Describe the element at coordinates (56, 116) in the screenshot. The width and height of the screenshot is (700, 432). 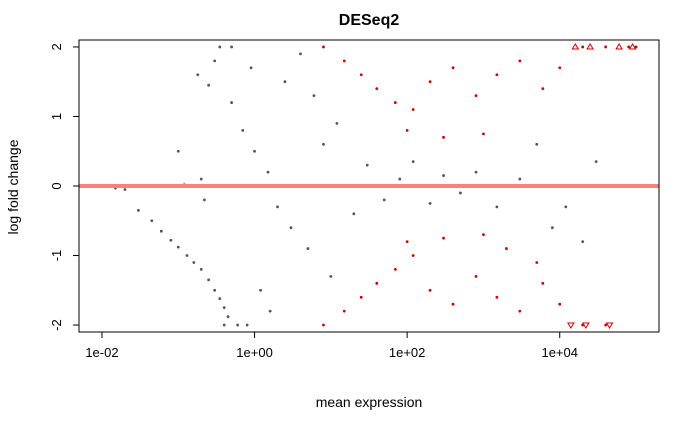
I see `y-tick-label: 1` at that location.